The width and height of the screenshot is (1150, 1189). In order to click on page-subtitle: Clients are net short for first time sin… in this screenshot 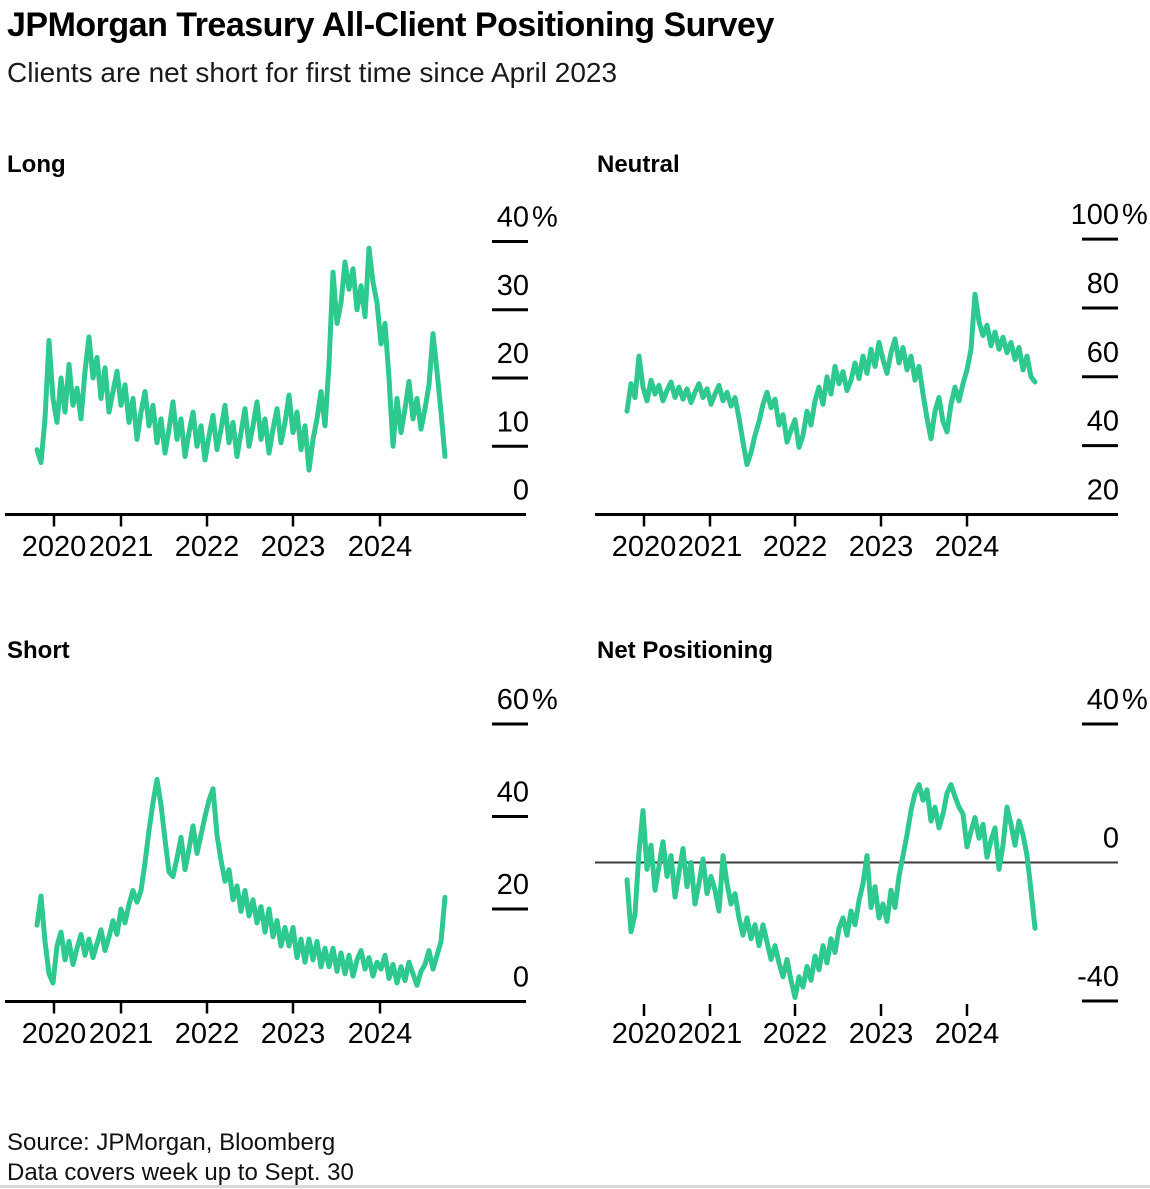, I will do `click(312, 72)`.